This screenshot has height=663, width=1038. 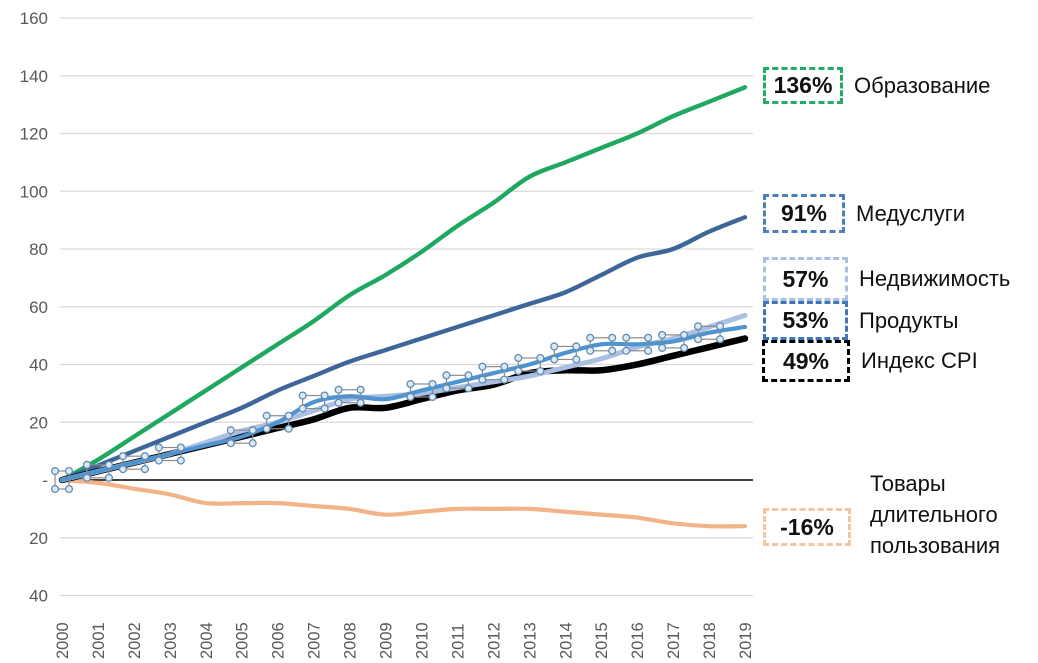 I want to click on svg-text: 2011, so click(x=458, y=641).